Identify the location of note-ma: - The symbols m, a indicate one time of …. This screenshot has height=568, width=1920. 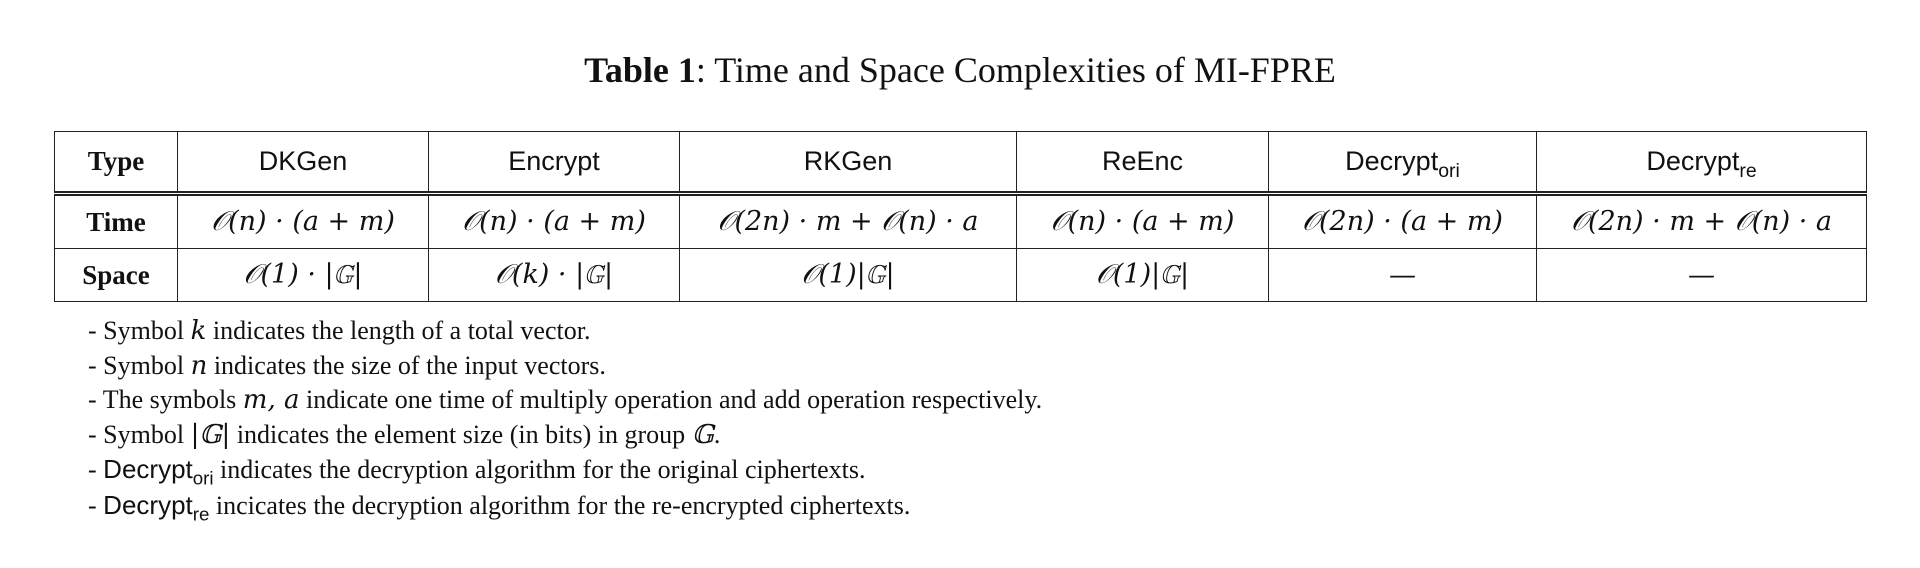
(565, 400).